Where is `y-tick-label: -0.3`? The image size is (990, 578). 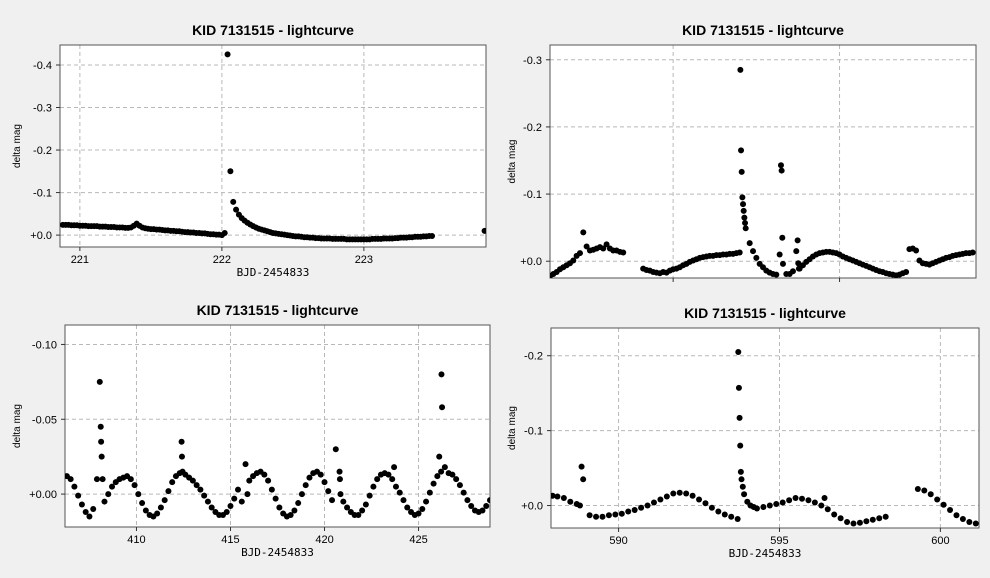
y-tick-label: -0.3 is located at coordinates (42, 109).